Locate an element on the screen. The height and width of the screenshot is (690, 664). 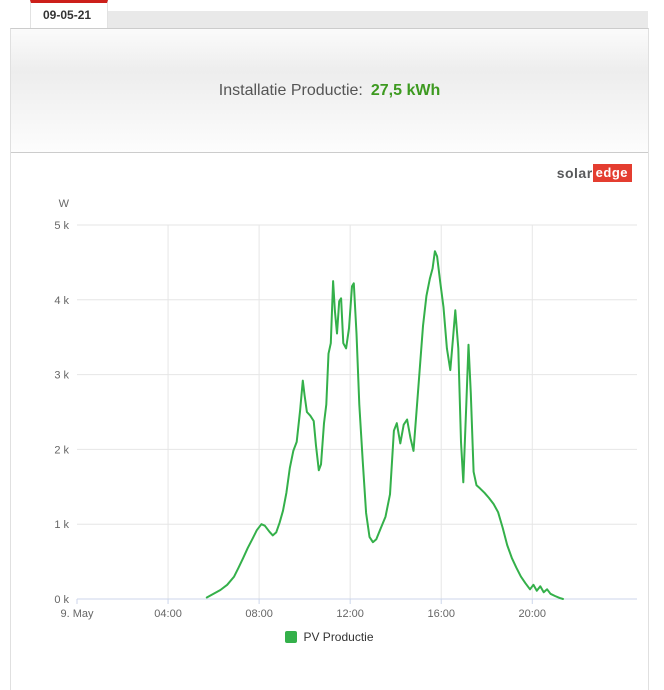
legend-label: PV Productie is located at coordinates (338, 637).